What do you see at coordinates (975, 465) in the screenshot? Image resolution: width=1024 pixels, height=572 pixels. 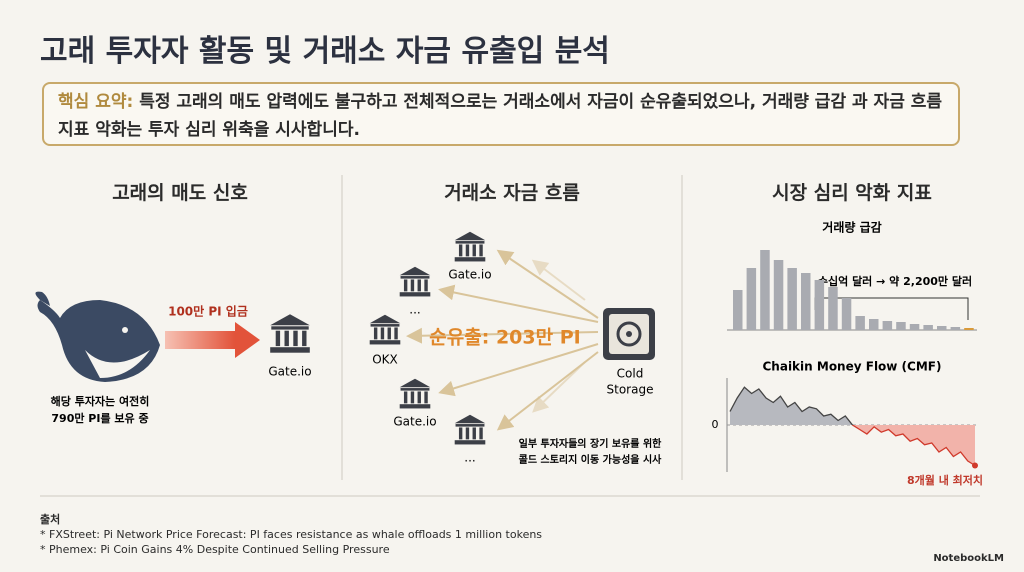 I see `cmf-low-point` at bounding box center [975, 465].